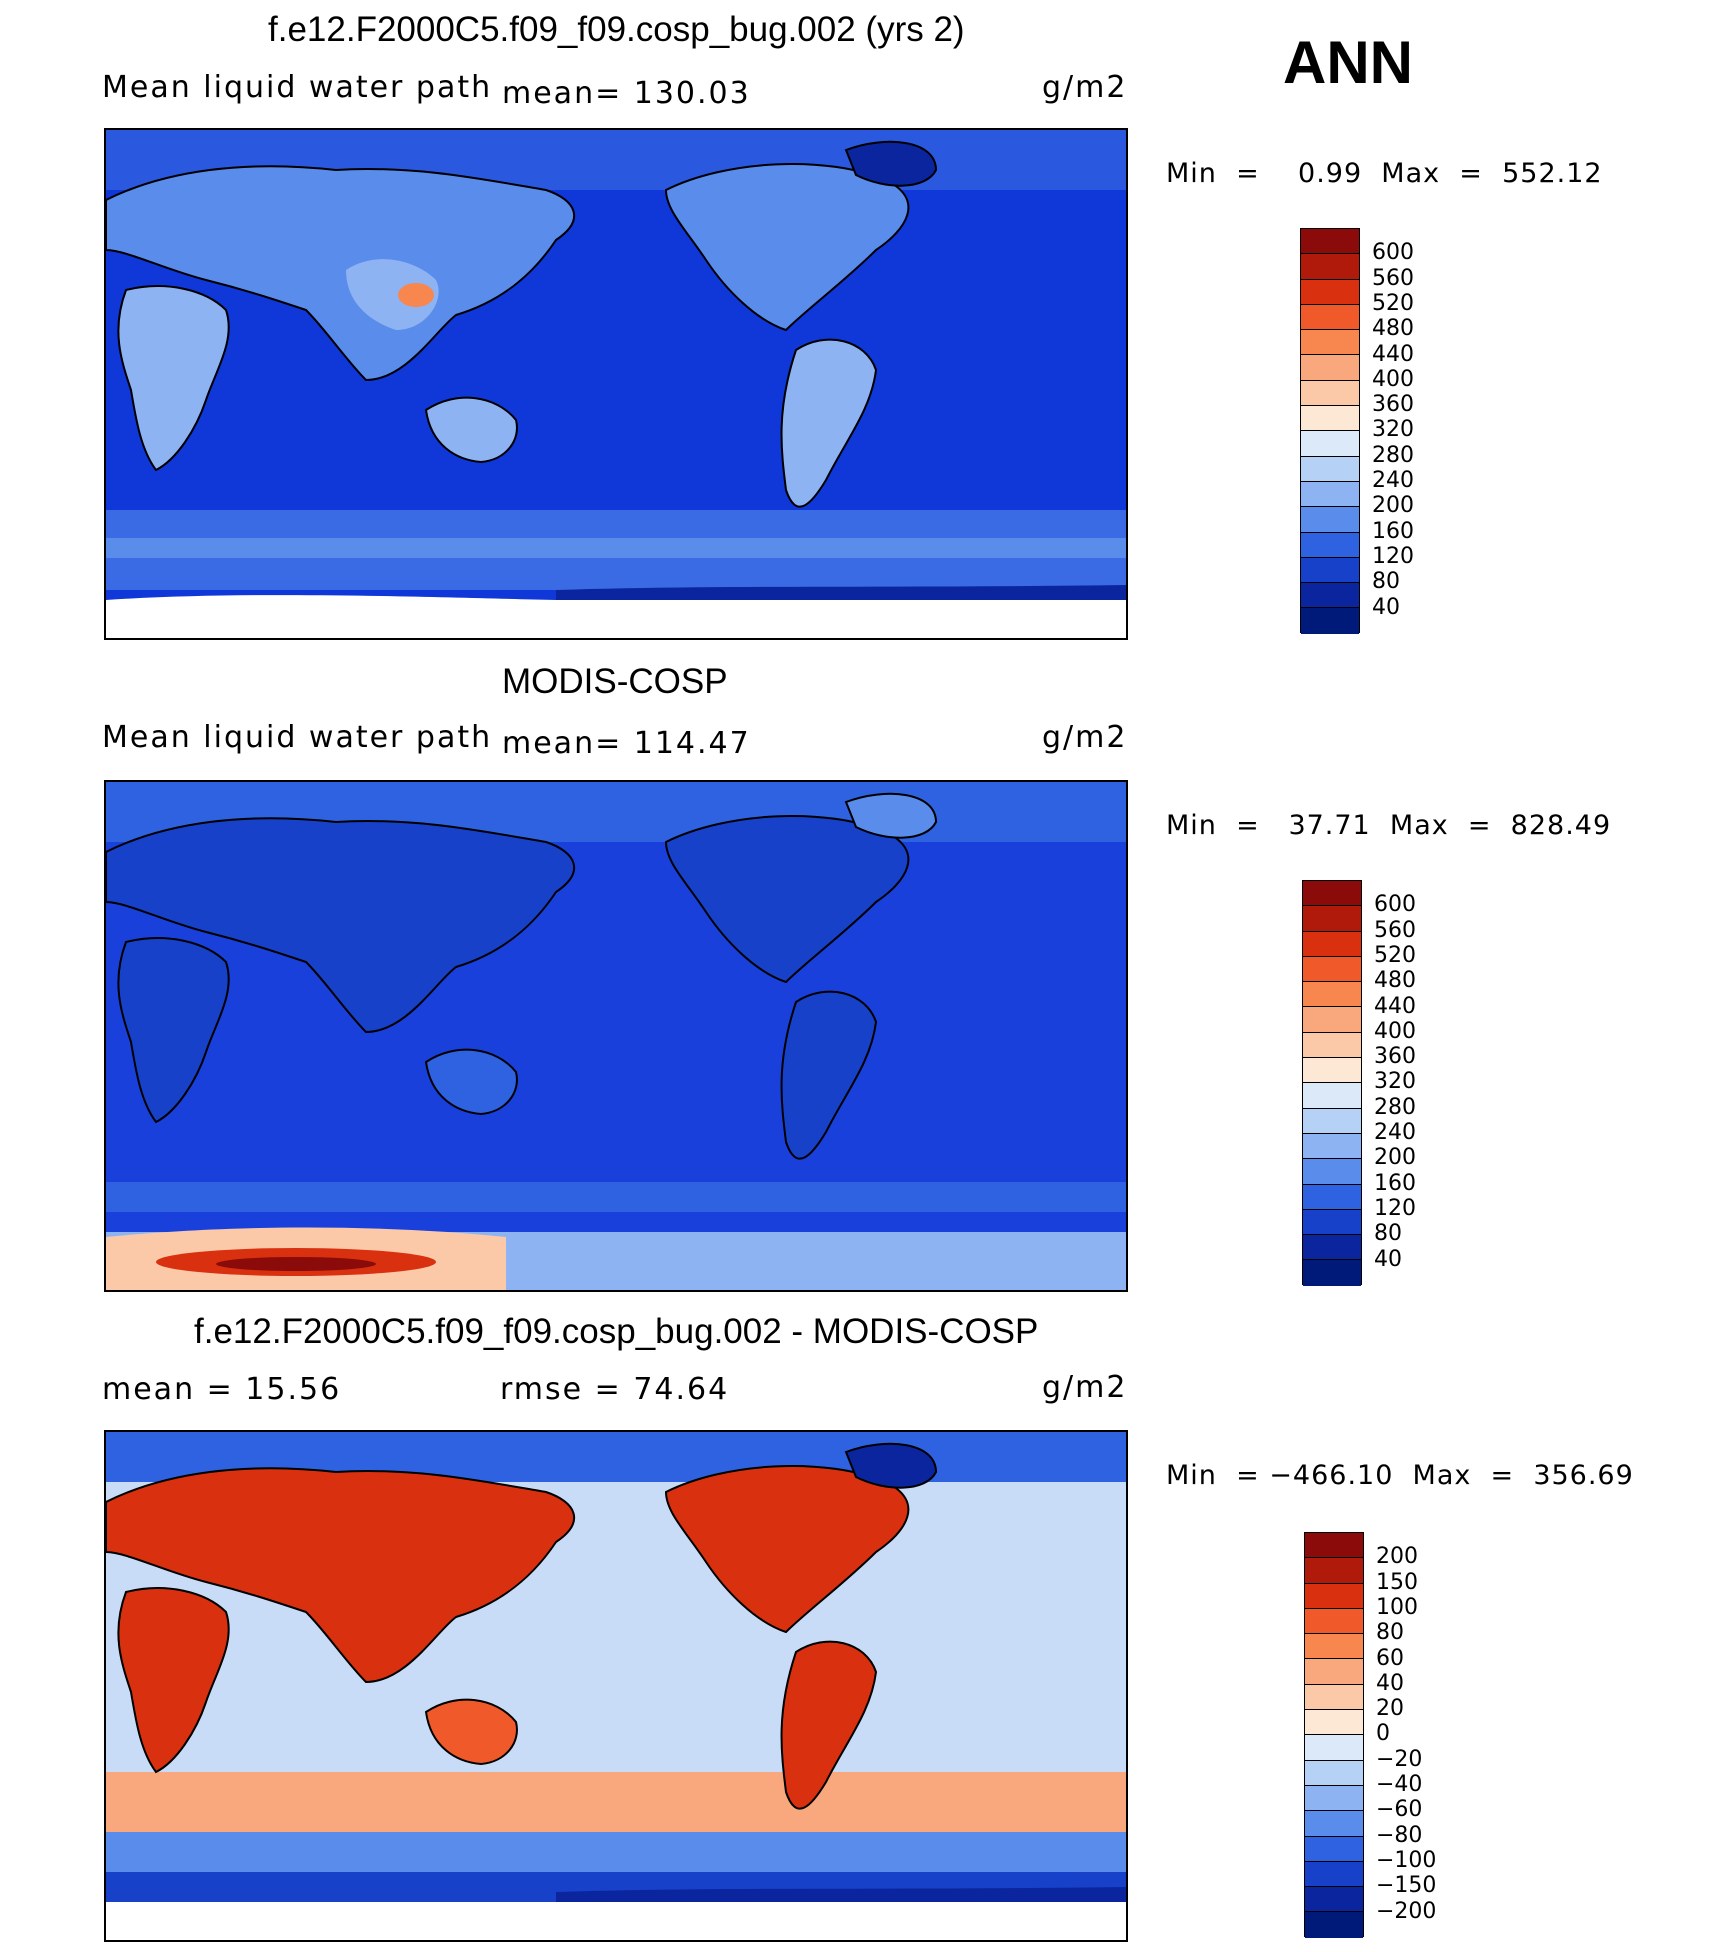 This screenshot has width=1710, height=1952. Describe the element at coordinates (1390, 1658) in the screenshot. I see `colorbar-tick-label: 60` at that location.